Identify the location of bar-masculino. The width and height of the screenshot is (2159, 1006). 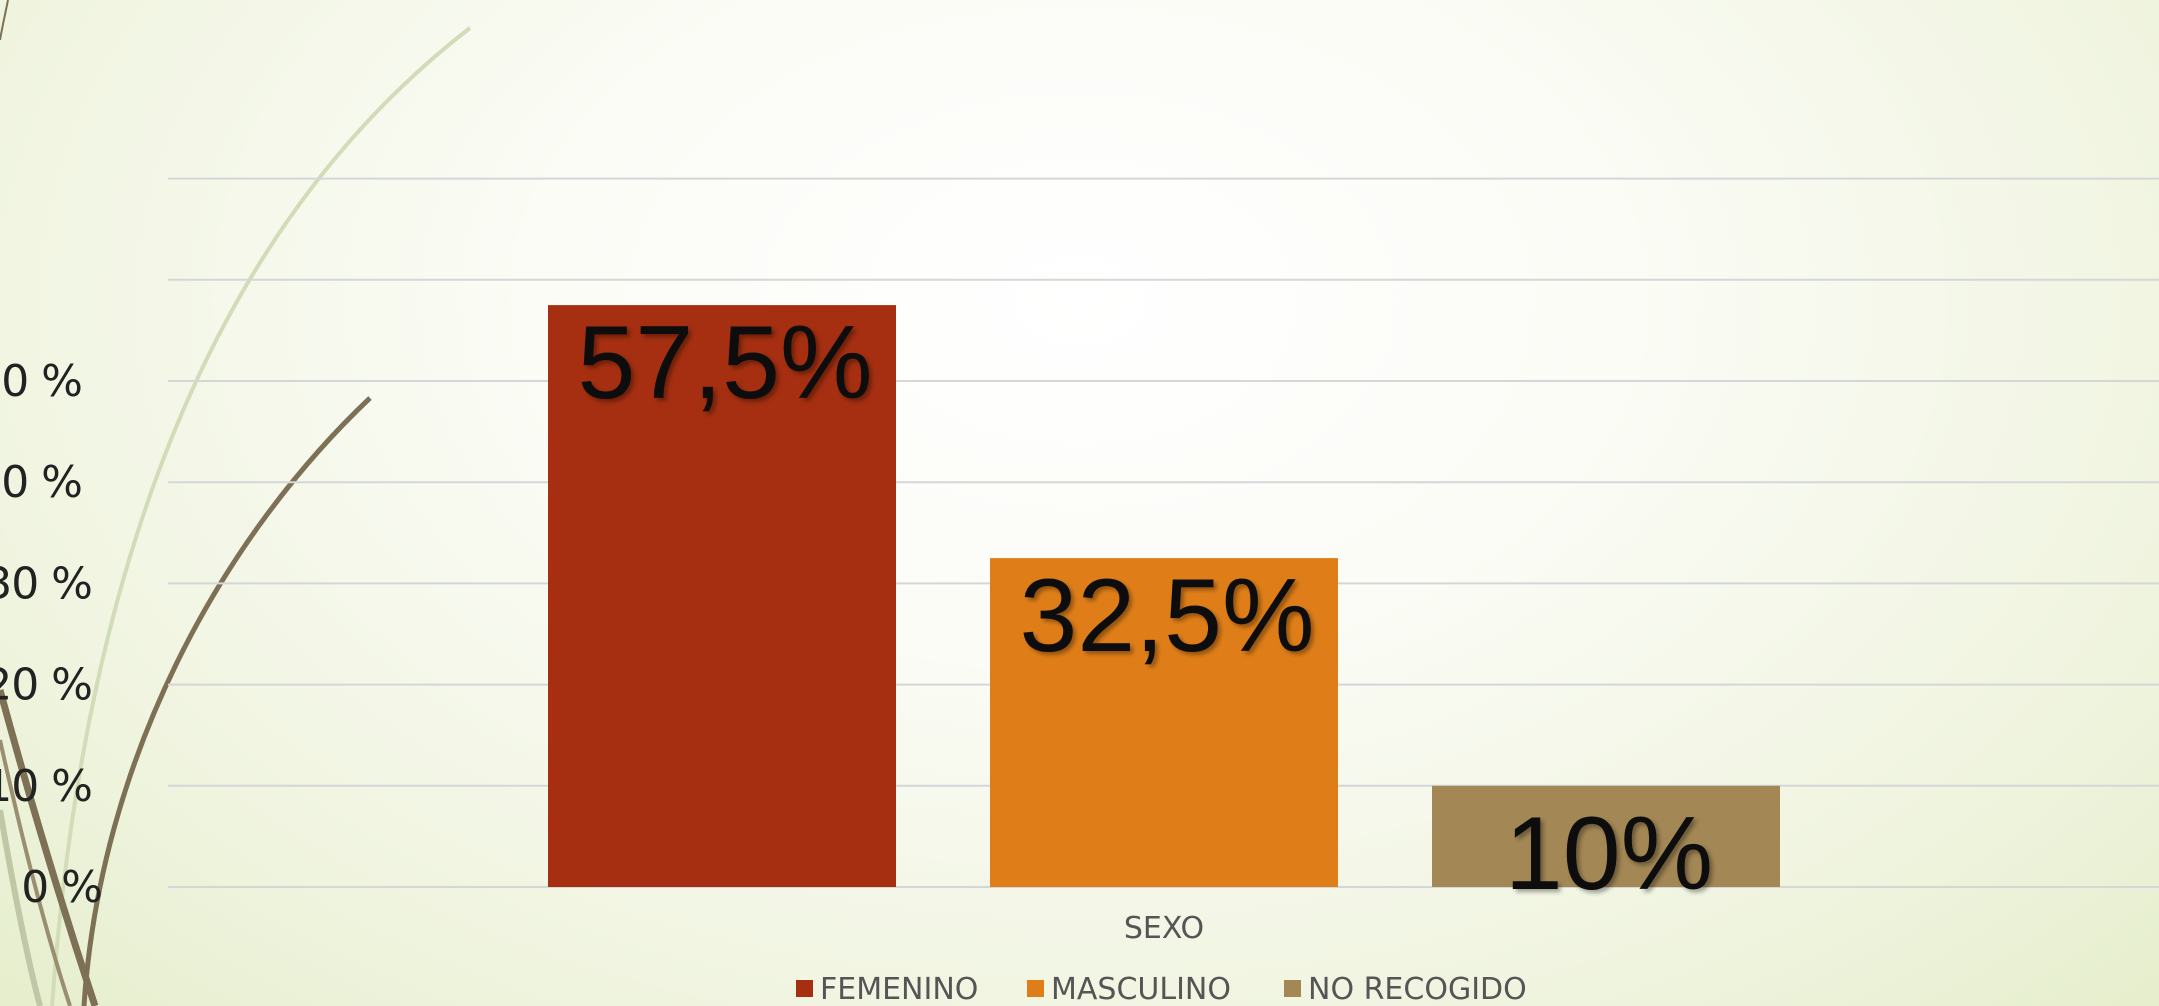
(1164, 722).